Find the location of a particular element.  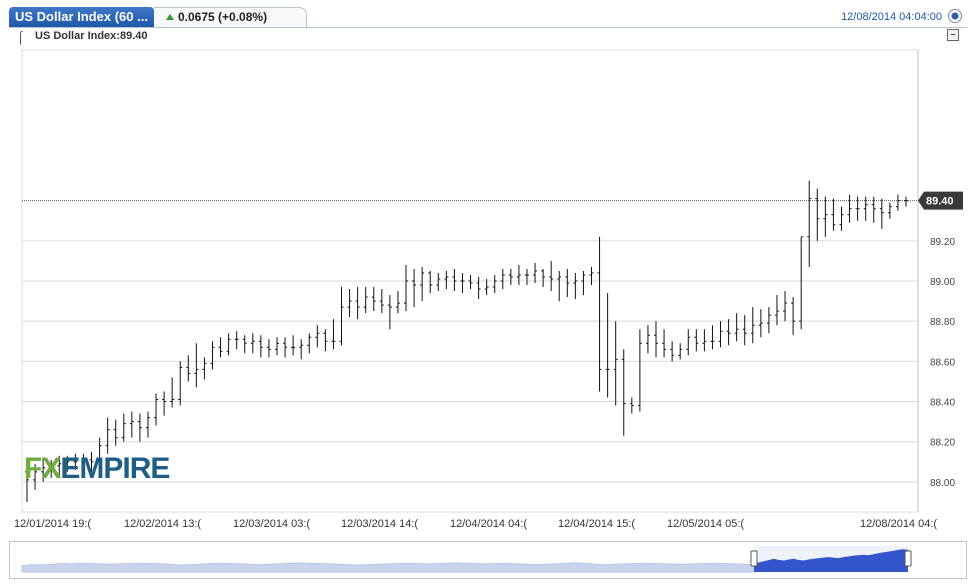

x-tick-label: 12/03/2014 14:( is located at coordinates (379, 524).